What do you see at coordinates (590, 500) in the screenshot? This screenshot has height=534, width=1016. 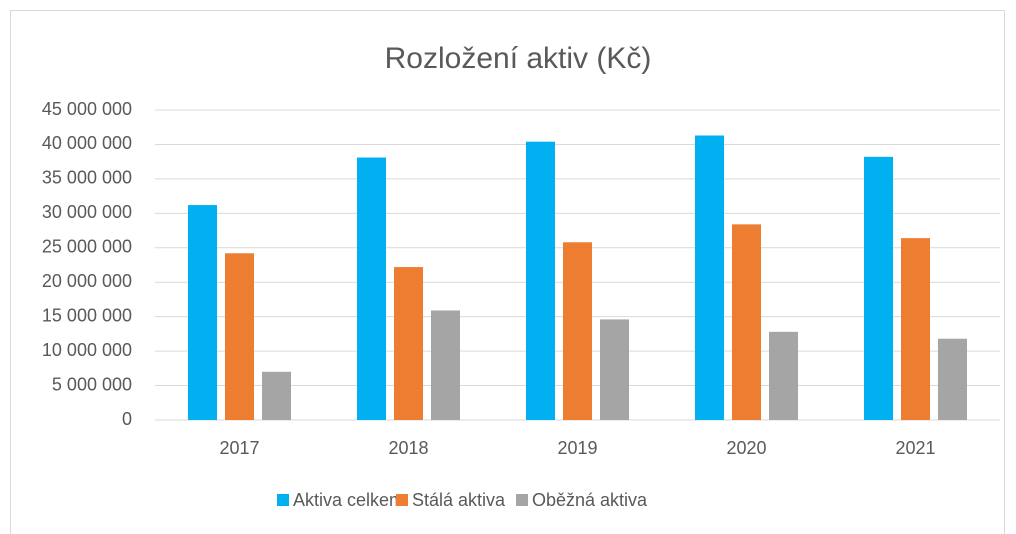 I see `legend-label: Oběžná aktiva` at bounding box center [590, 500].